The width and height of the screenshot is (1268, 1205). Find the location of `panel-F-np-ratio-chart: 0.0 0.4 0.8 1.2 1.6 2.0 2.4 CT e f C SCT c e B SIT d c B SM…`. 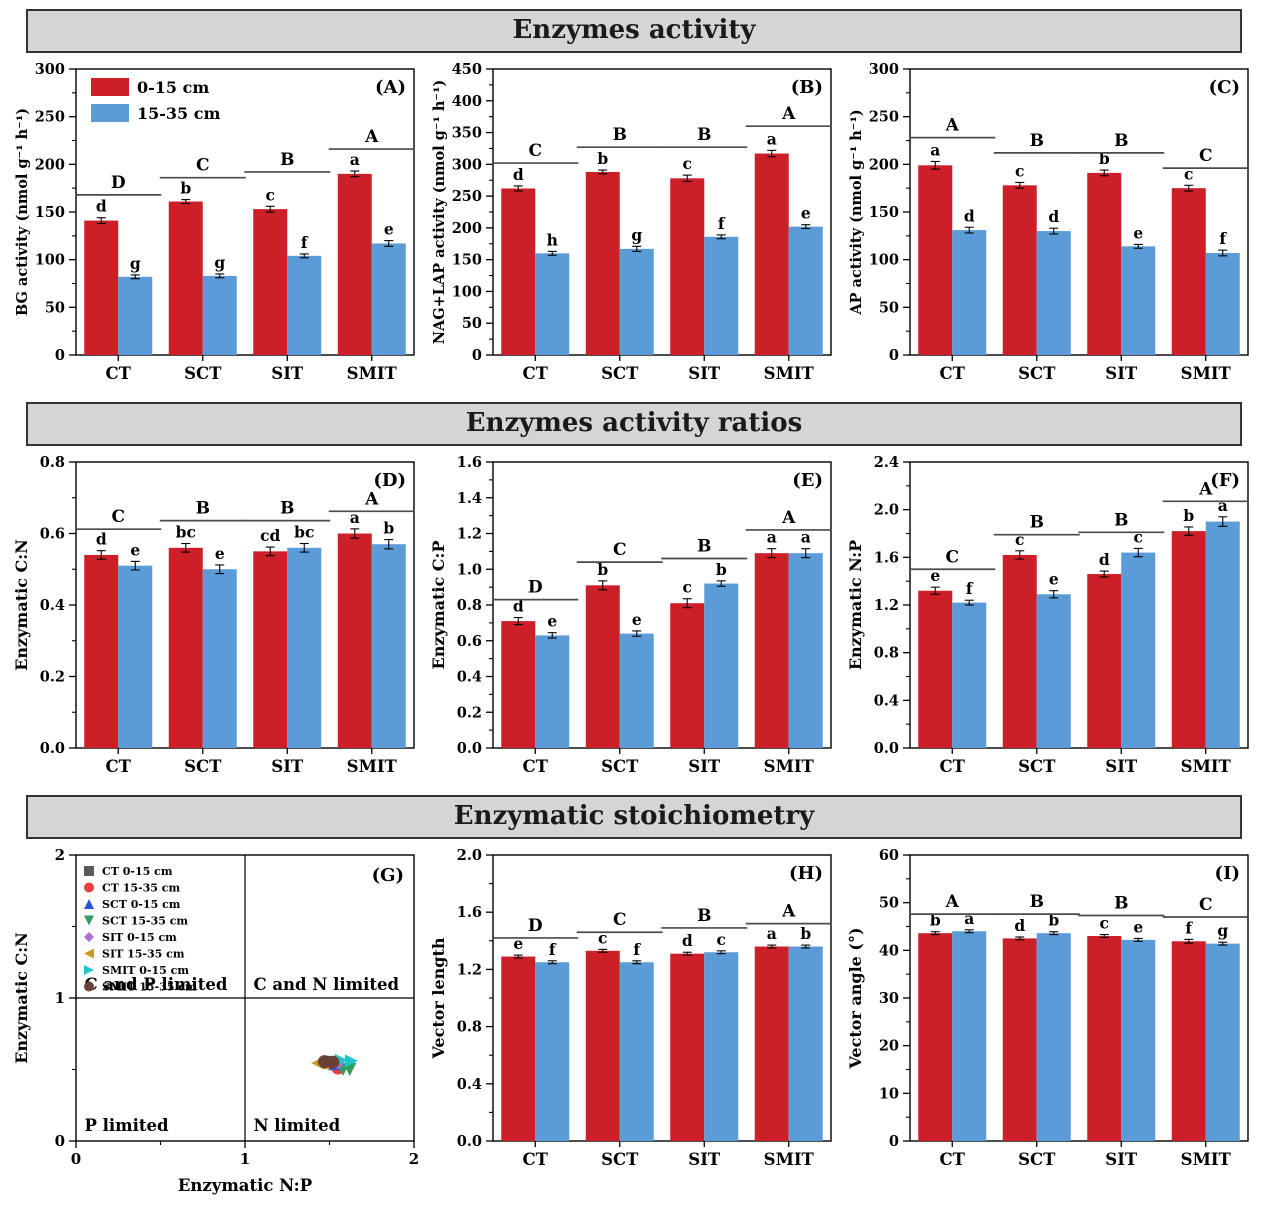

panel-F-np-ratio-chart: 0.0 0.4 0.8 1.2 1.6 2.0 2.4 CT e f C SCT c e B SIT d c B SM… is located at coordinates (1051, 619).